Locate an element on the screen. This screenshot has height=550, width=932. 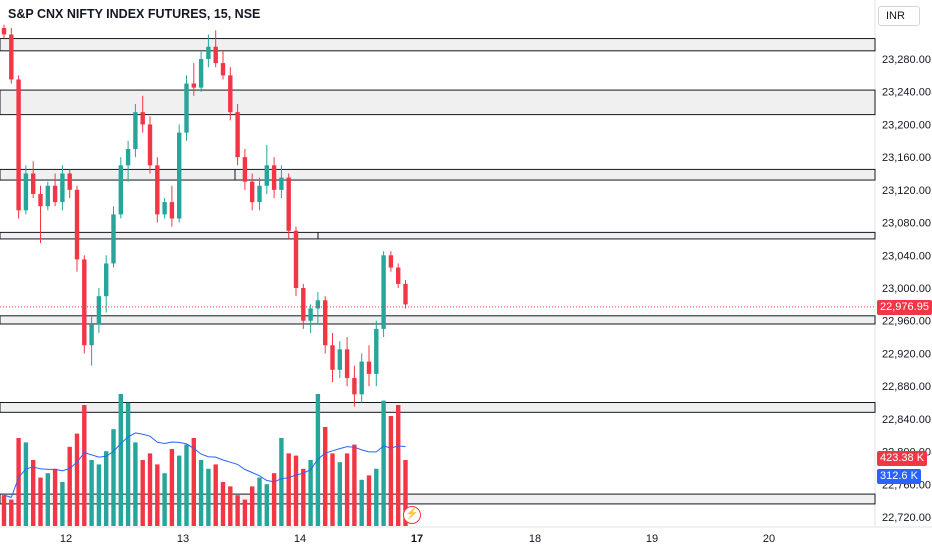
y-axis-tick-label: 23,280.00 is located at coordinates (906, 60).